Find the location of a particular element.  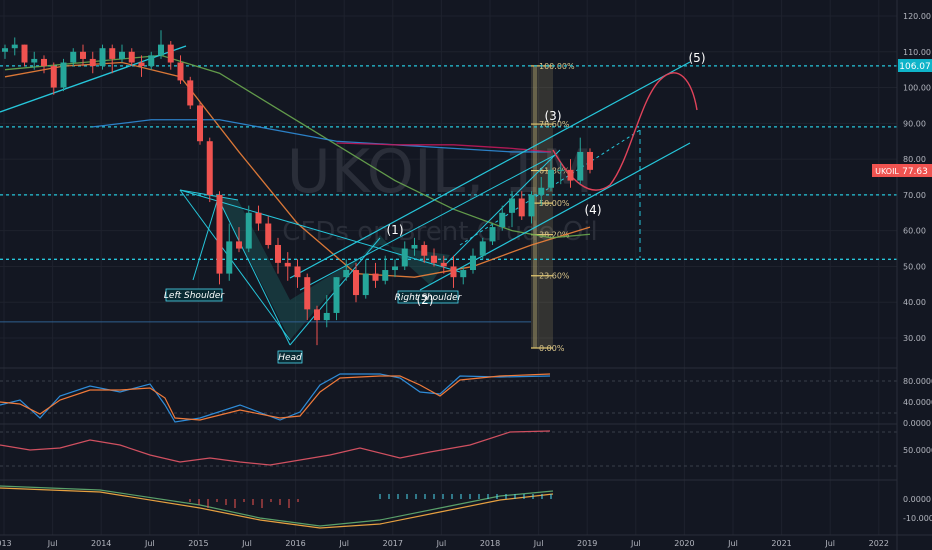

macd-signal-line is located at coordinates (277, 508).